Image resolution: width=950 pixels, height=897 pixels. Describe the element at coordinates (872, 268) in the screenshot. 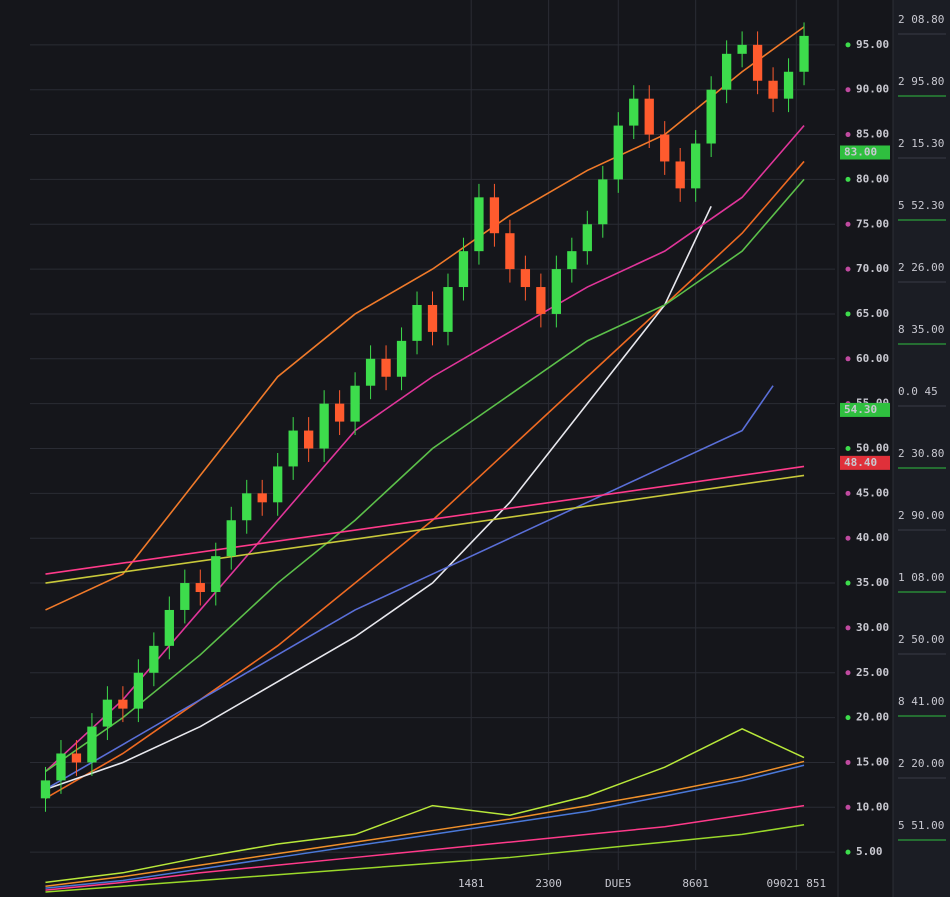

I see `y-tick-label: 70.00` at that location.